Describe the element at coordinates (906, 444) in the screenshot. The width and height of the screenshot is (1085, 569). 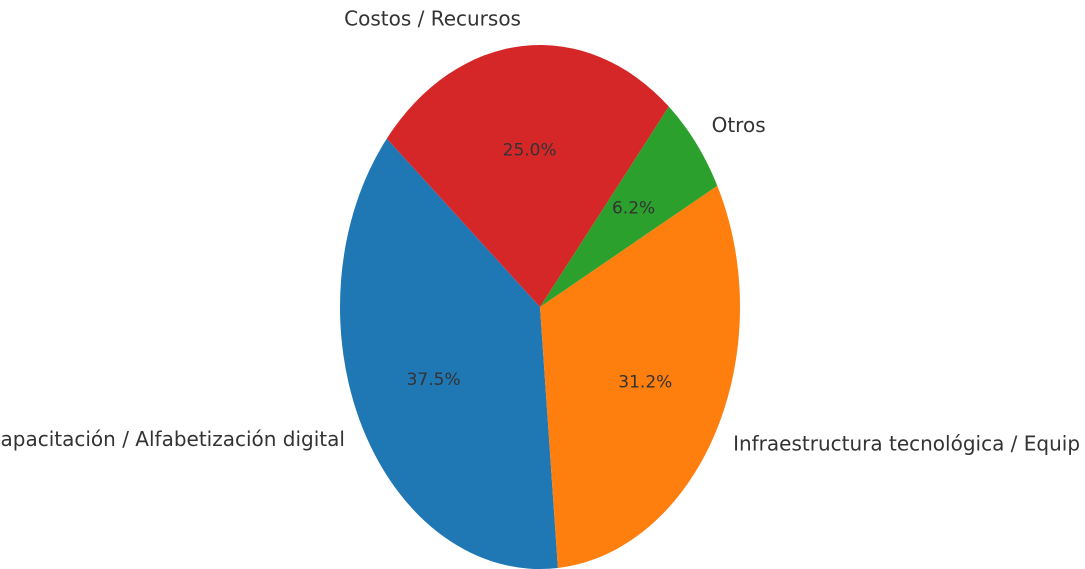
I see `slice-label: Infraestructura tecnológica / Equip` at that location.